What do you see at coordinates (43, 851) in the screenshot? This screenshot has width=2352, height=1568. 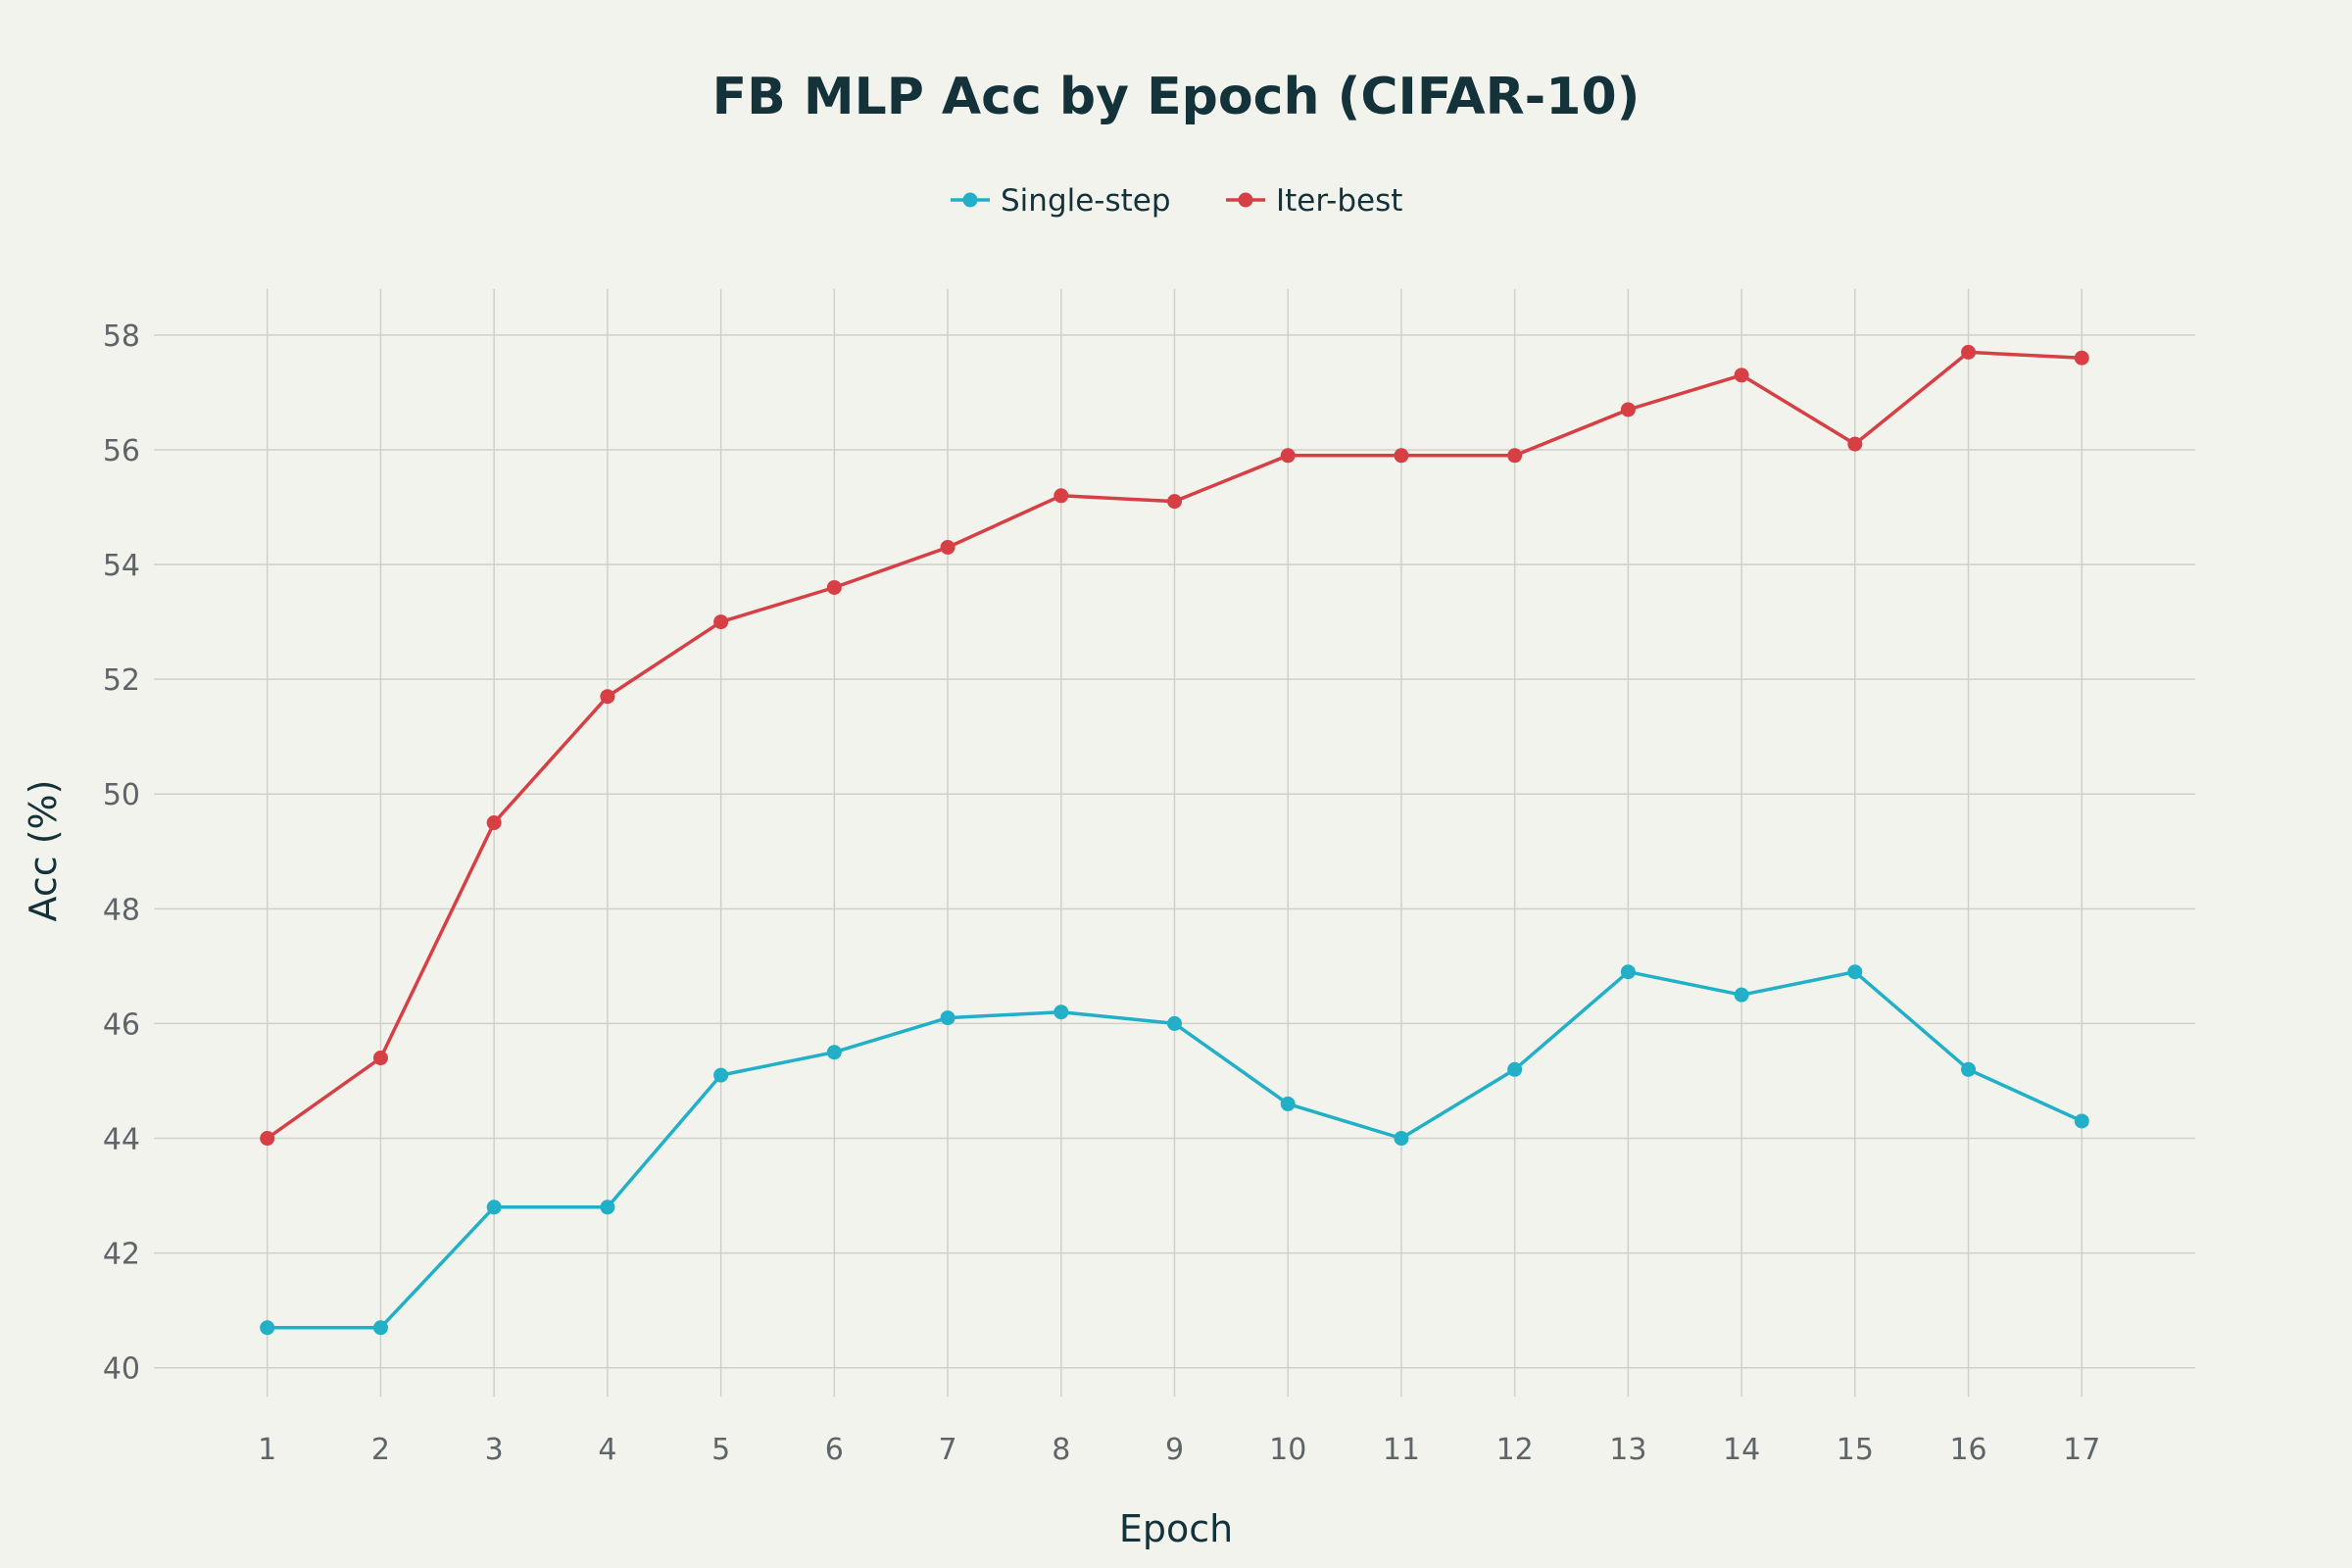 I see `y-axis-title: Acc (%)` at bounding box center [43, 851].